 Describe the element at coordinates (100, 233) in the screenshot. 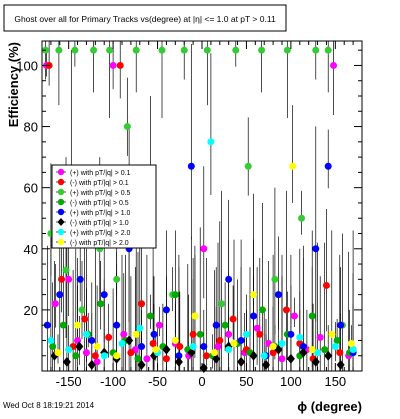

I see `legend-label: (+) with pT/|q| > 2.0` at that location.